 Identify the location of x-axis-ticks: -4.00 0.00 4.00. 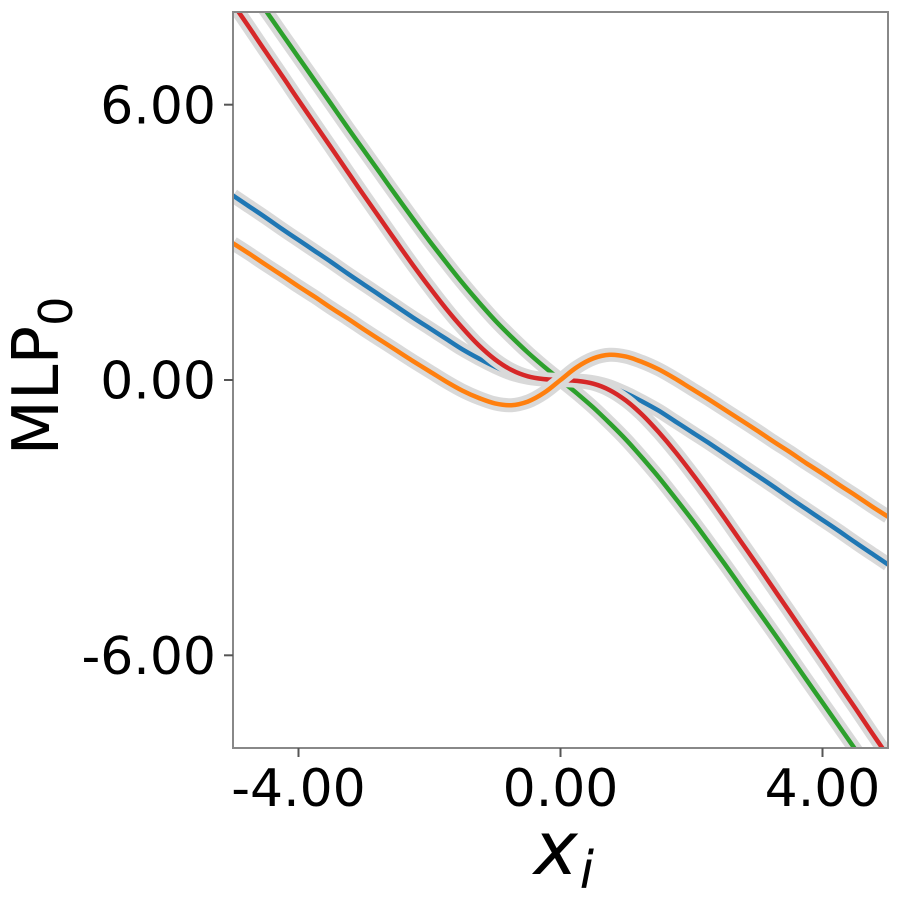
(555, 783).